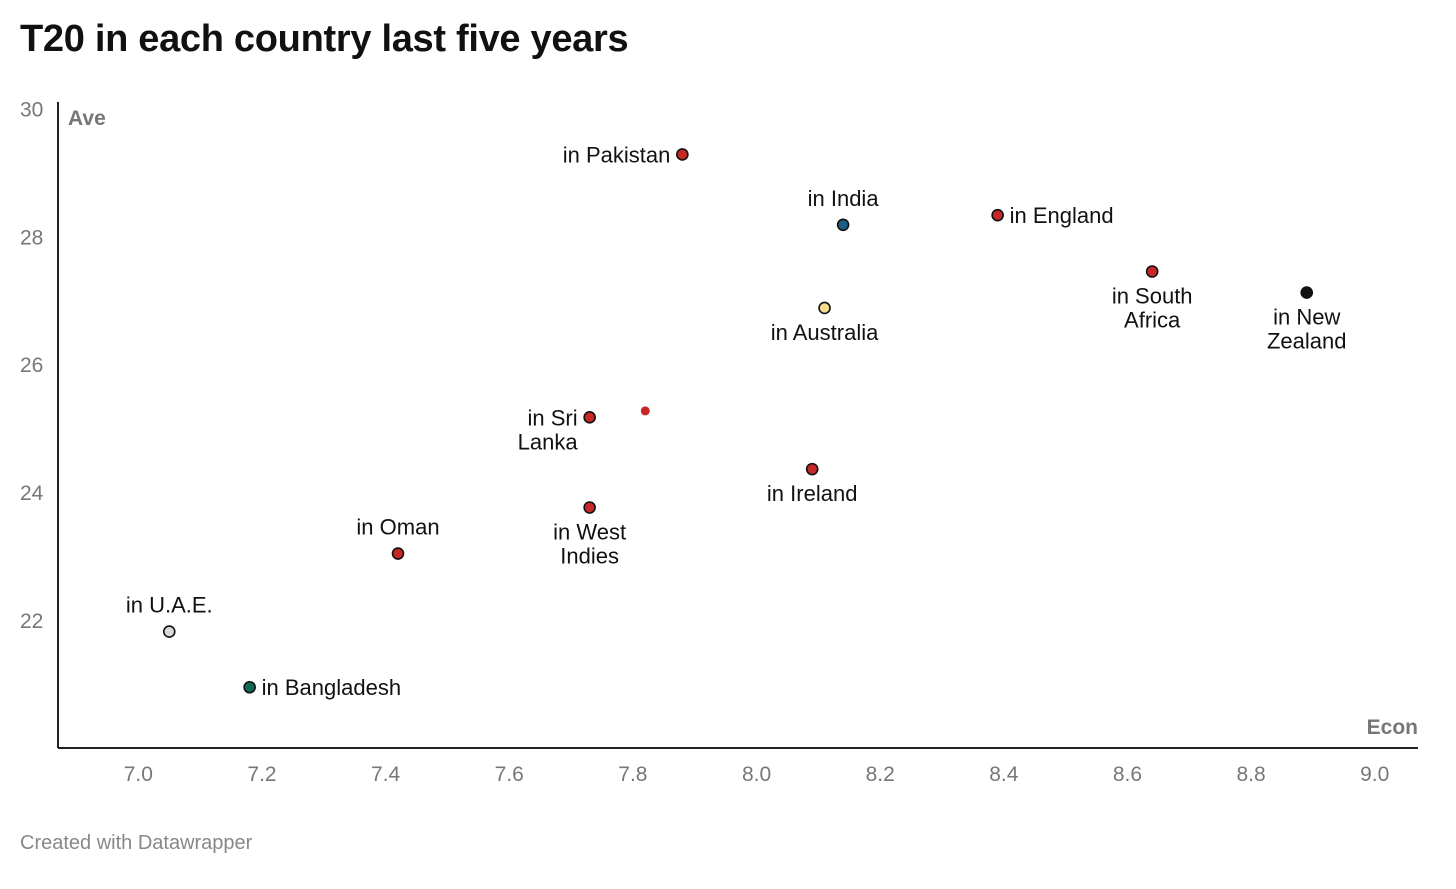 Image resolution: width=1456 pixels, height=889 pixels. I want to click on footer-credit: Created with Datawrapper, so click(136, 843).